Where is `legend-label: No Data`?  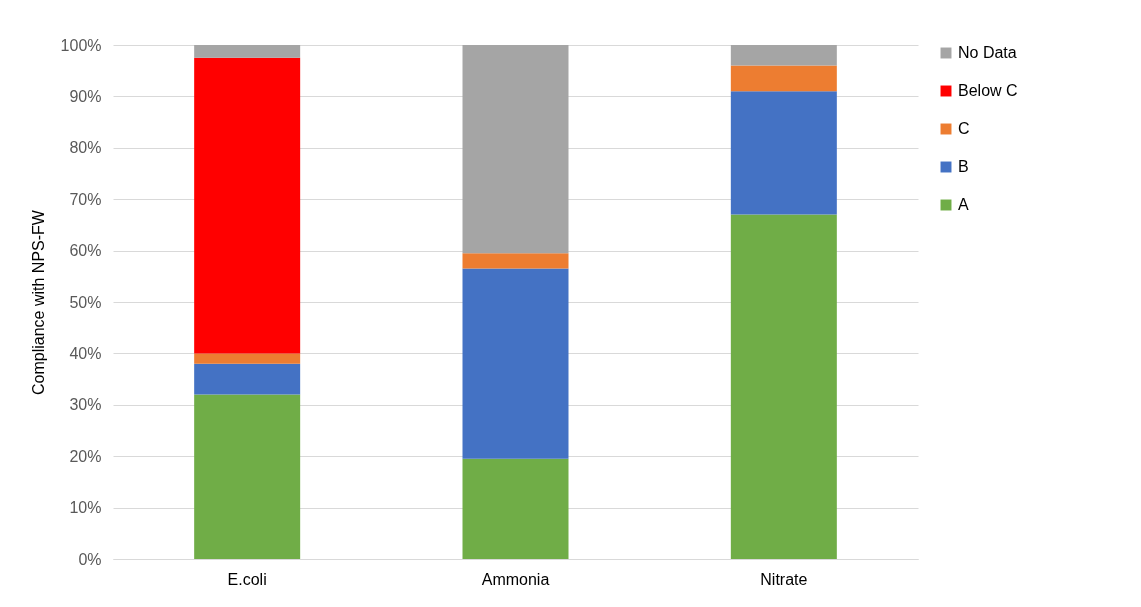 legend-label: No Data is located at coordinates (987, 52).